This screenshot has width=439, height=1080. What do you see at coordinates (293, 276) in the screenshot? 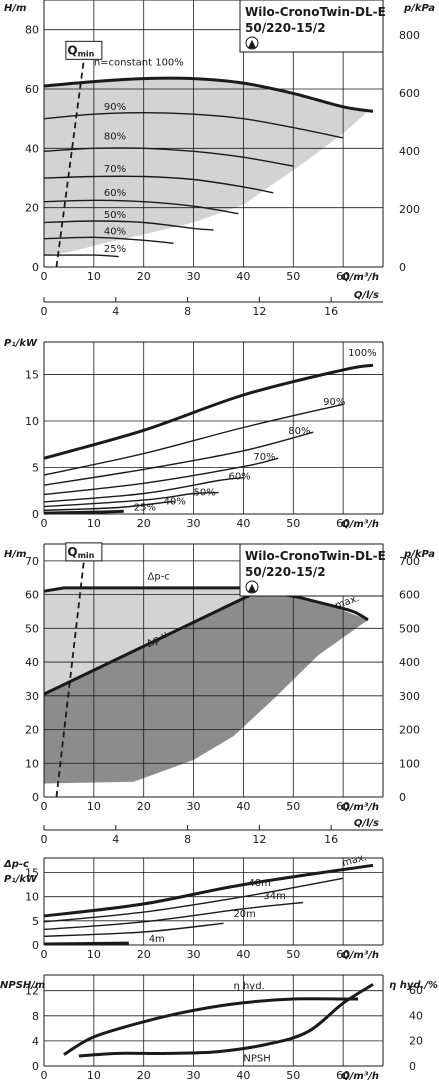
I see `x-tick-label: 50` at bounding box center [293, 276].